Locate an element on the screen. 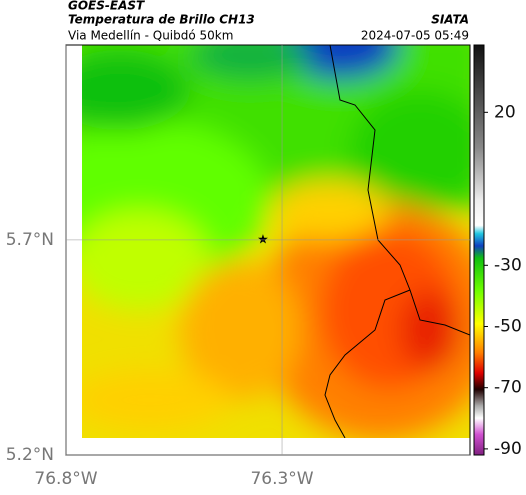 This screenshot has height=495, width=526. org: SIATA is located at coordinates (450, 20).